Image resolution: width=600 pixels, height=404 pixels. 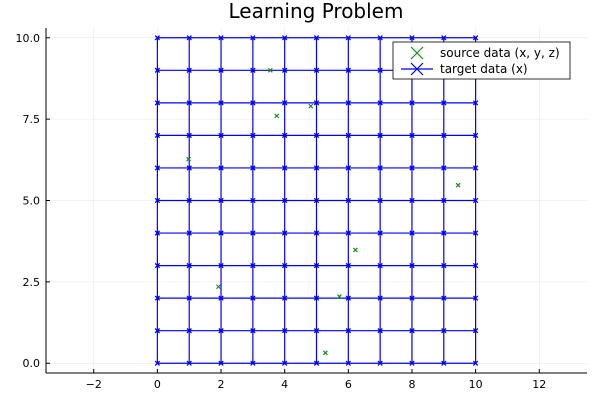 What do you see at coordinates (348, 384) in the screenshot?
I see `x-tick-label: 6` at bounding box center [348, 384].